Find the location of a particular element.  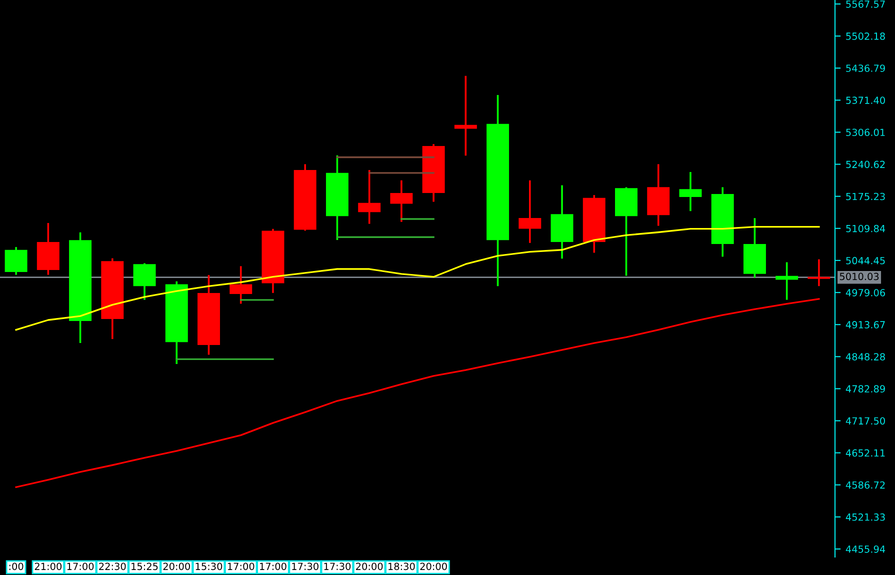

y-tick-label: 4913.67 is located at coordinates (865, 324).